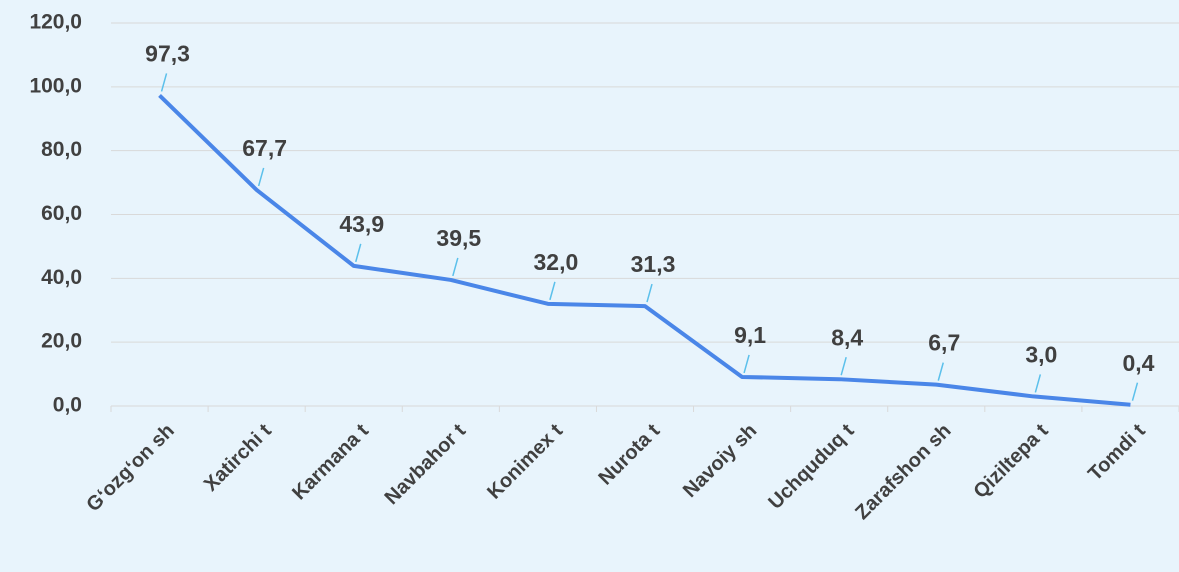 The height and width of the screenshot is (572, 1179). What do you see at coordinates (61, 277) in the screenshot?
I see `y-tick-label: 40,0` at bounding box center [61, 277].